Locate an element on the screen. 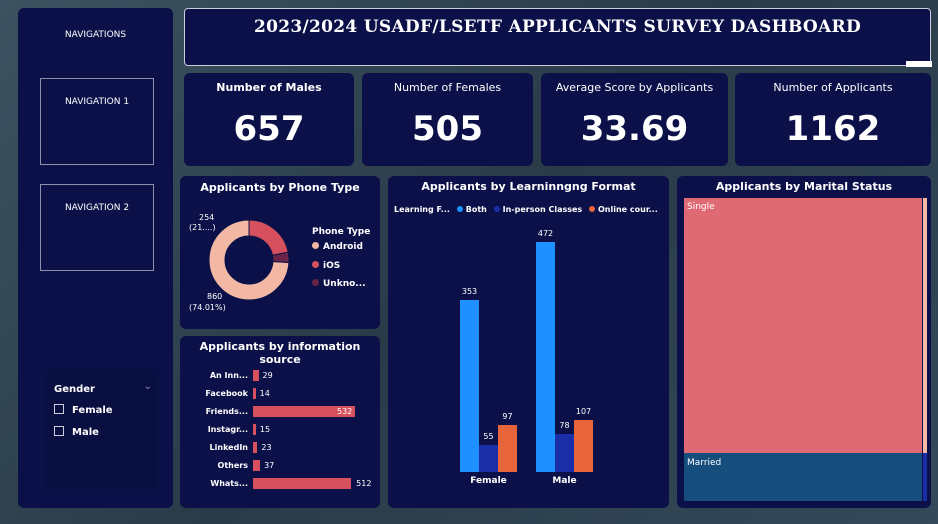  legend-label: iOS is located at coordinates (332, 266).